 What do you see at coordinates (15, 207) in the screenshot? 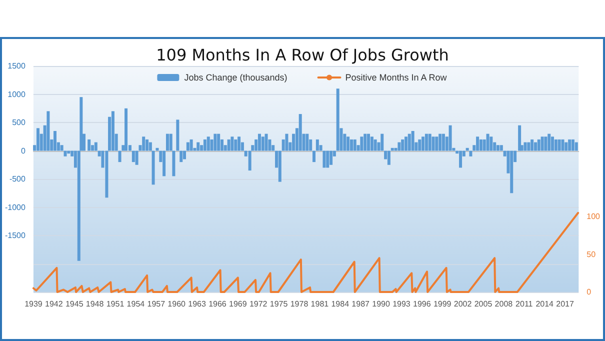
I see `y-tick-label: -1000` at bounding box center [15, 207].